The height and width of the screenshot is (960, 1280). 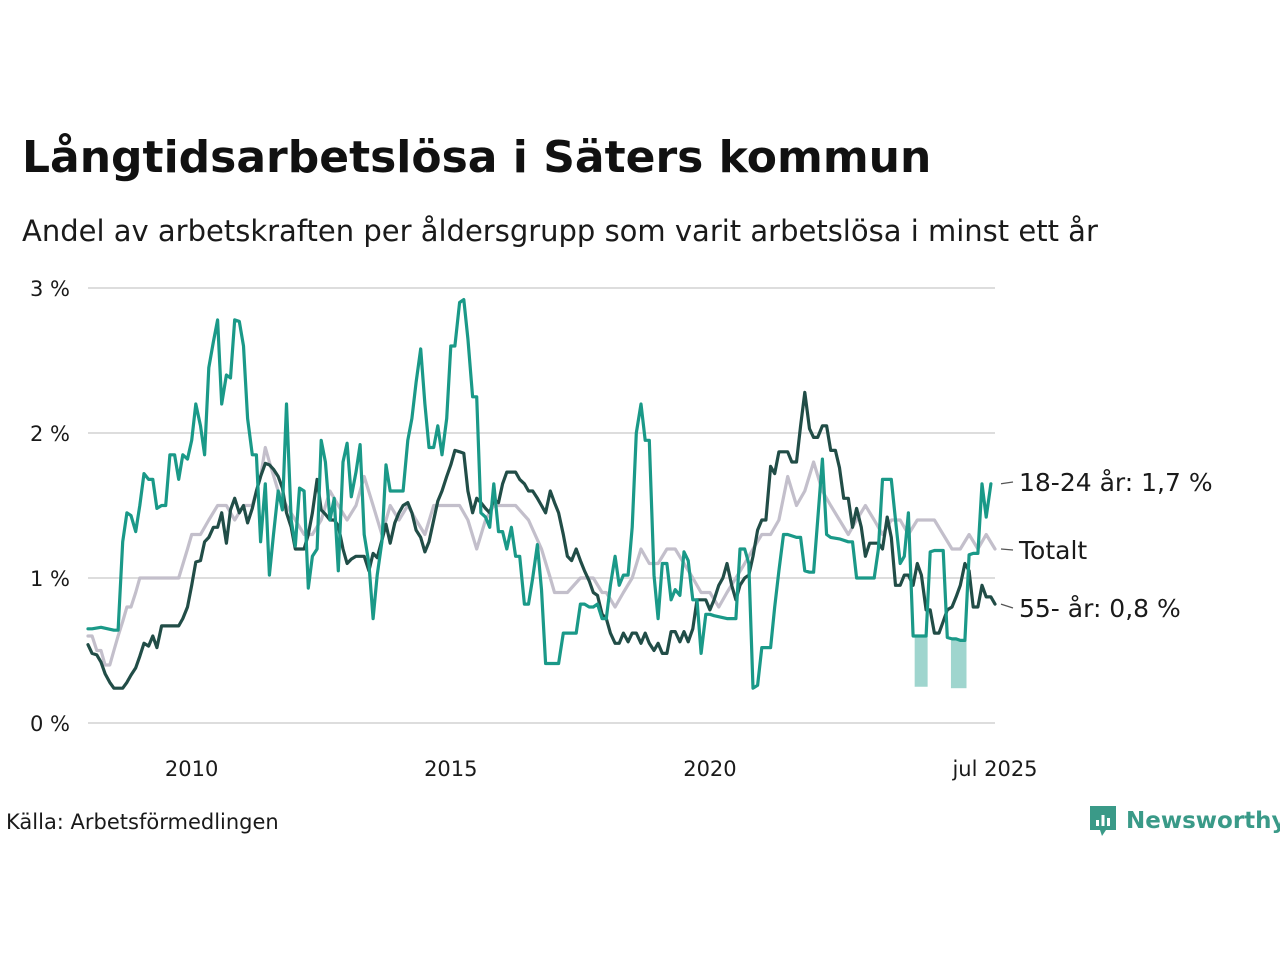 I want to click on y-tick-label: 2 %, so click(x=50, y=434).